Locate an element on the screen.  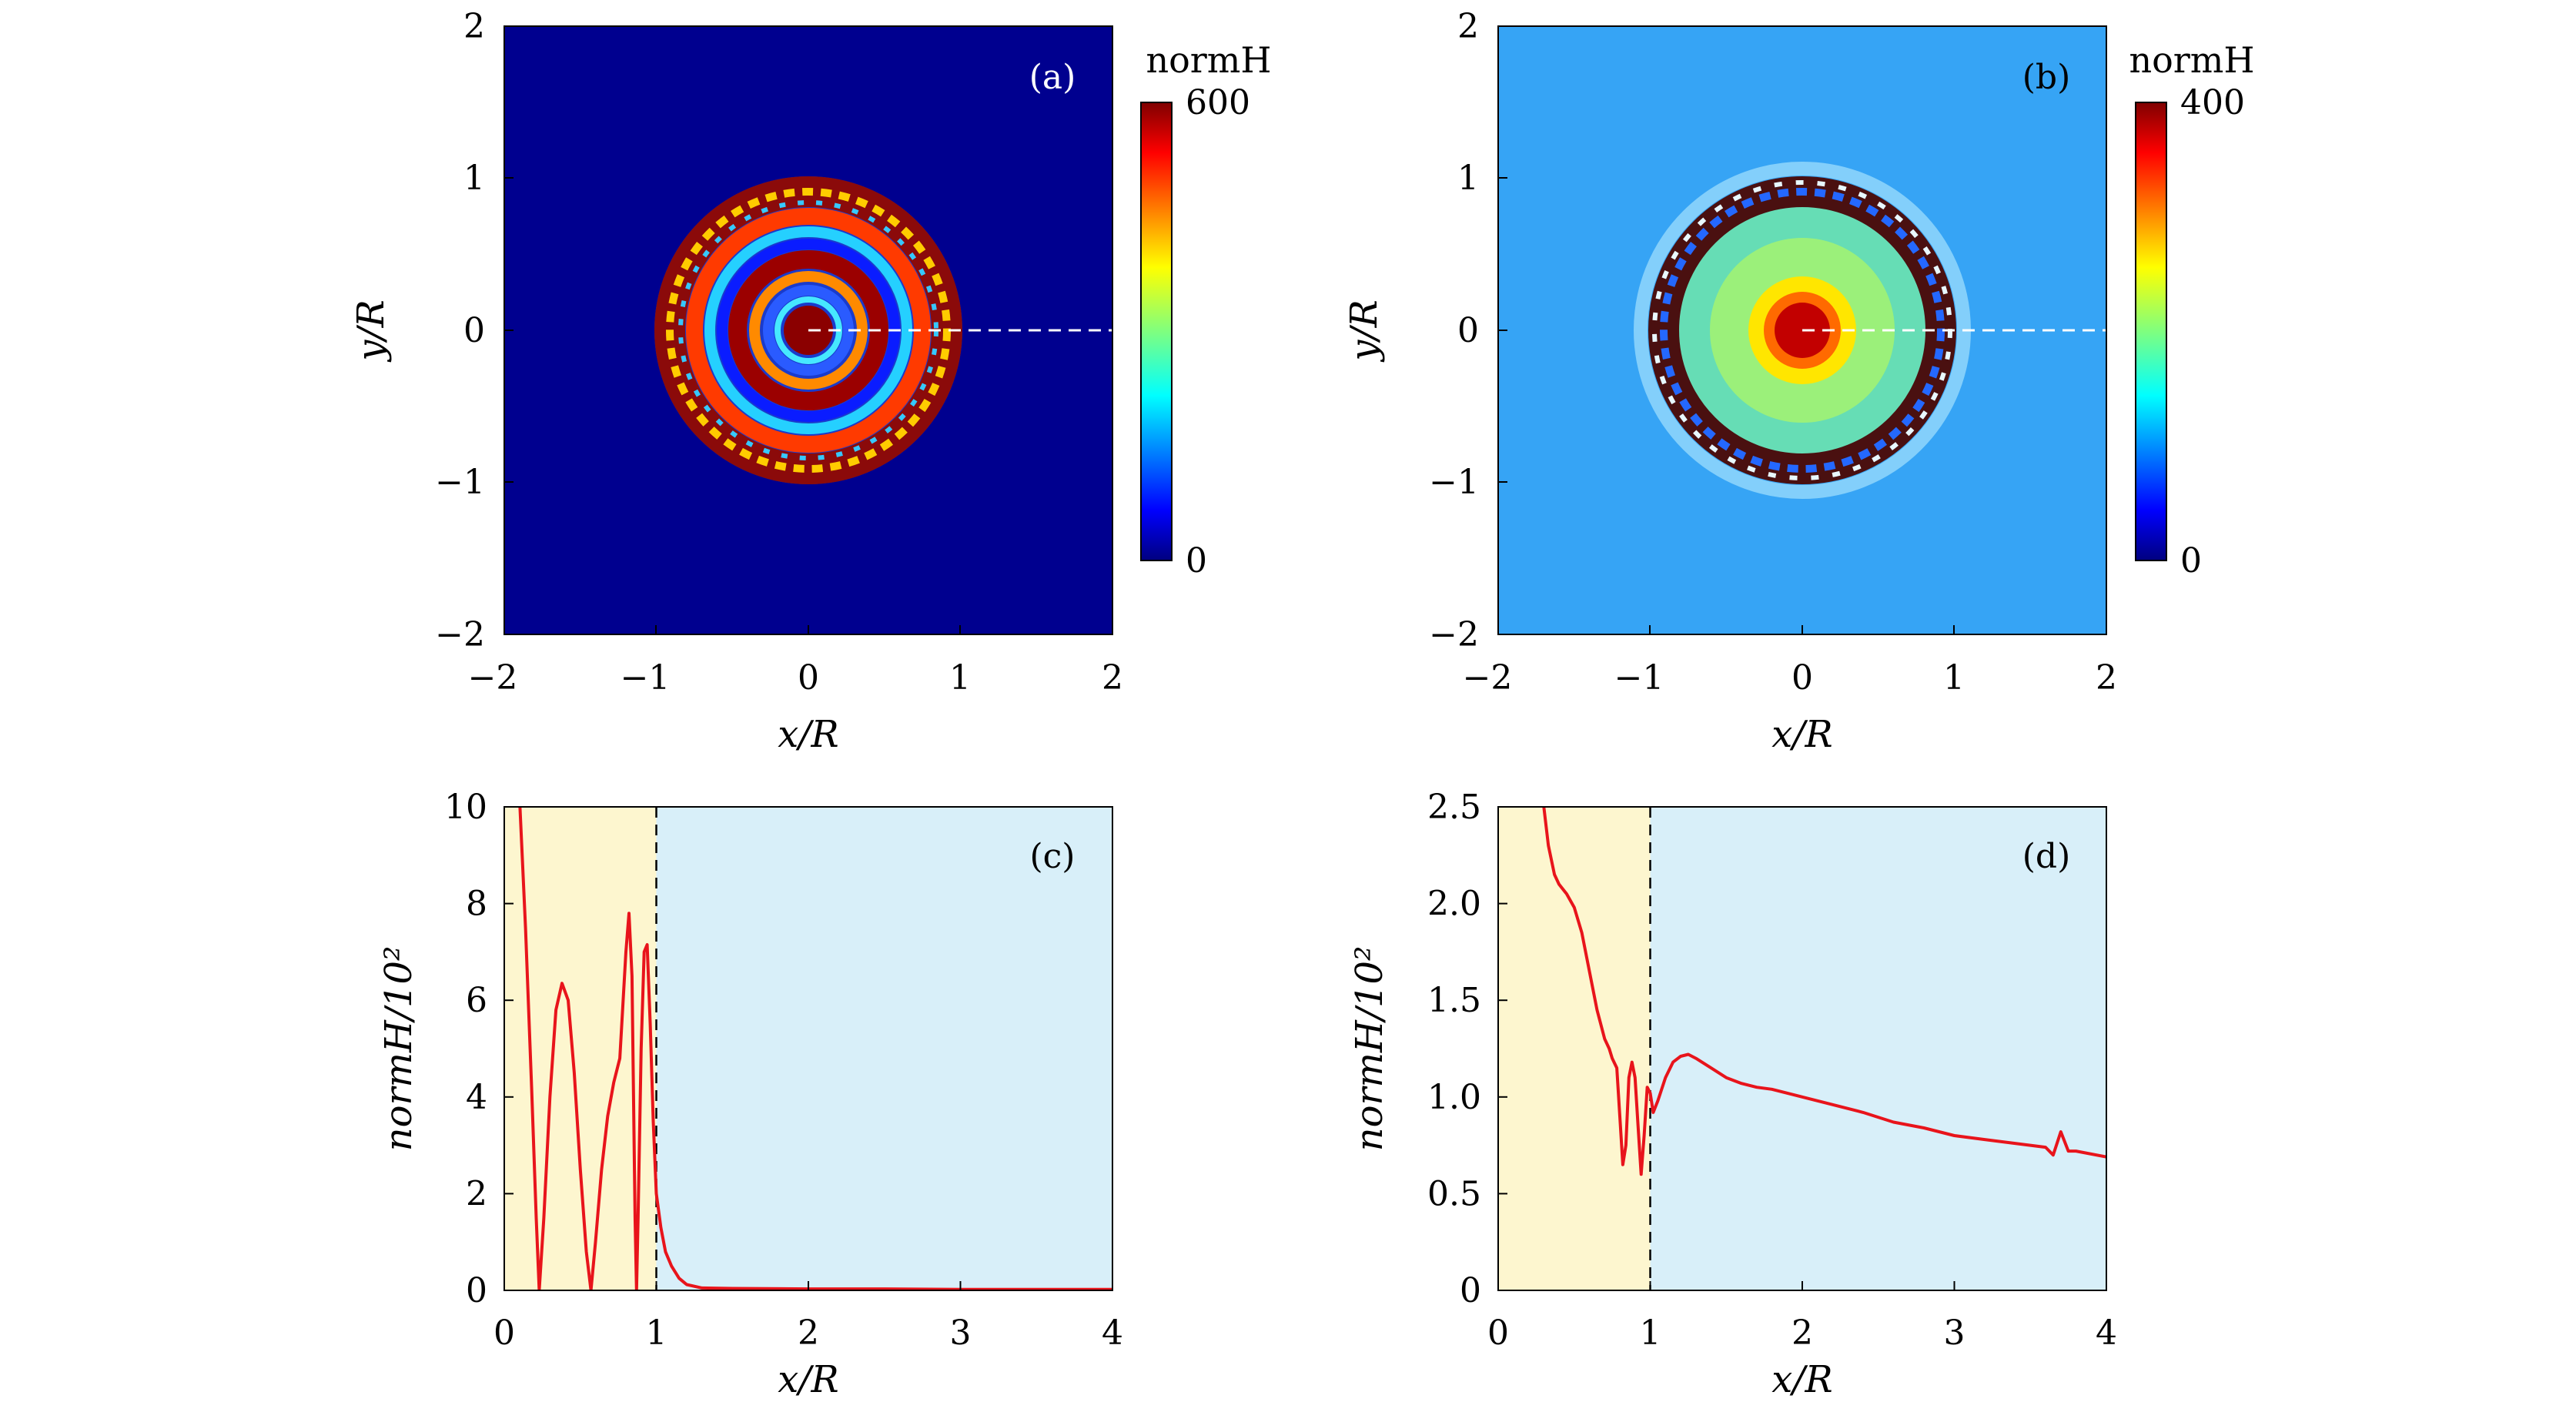
panel-d-line-chart: 0 1 2 3 4 0 0.5 1.0 1.5 2.0 2.5 x/R normH/10² (d) is located at coordinates (1732, 1095).